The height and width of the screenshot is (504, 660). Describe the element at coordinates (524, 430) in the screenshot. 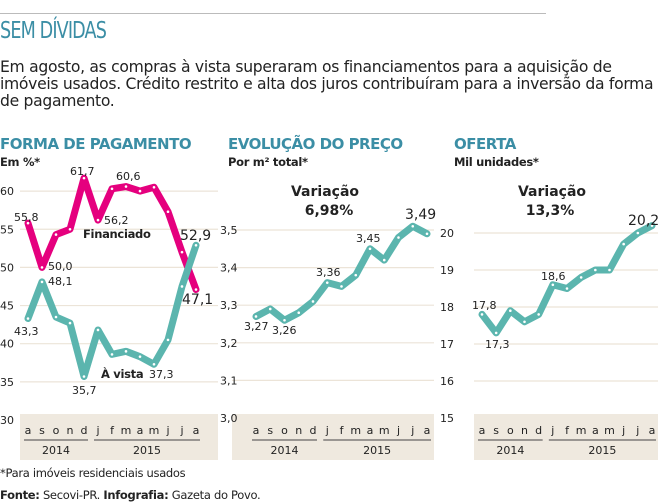

I see `x-tick-label: n` at that location.